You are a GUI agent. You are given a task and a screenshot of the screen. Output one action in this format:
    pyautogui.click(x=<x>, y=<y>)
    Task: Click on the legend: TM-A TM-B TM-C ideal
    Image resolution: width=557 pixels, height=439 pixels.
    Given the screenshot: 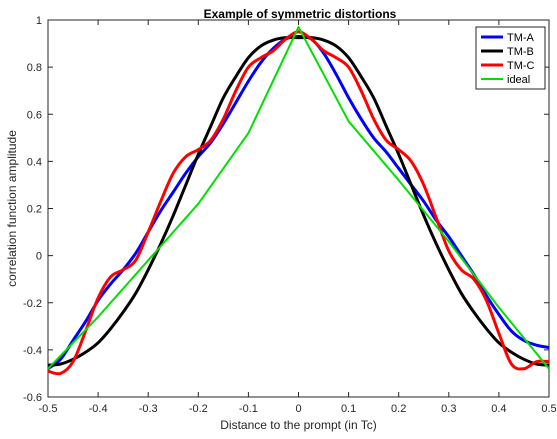 What is the action you would take?
    pyautogui.click(x=510, y=58)
    